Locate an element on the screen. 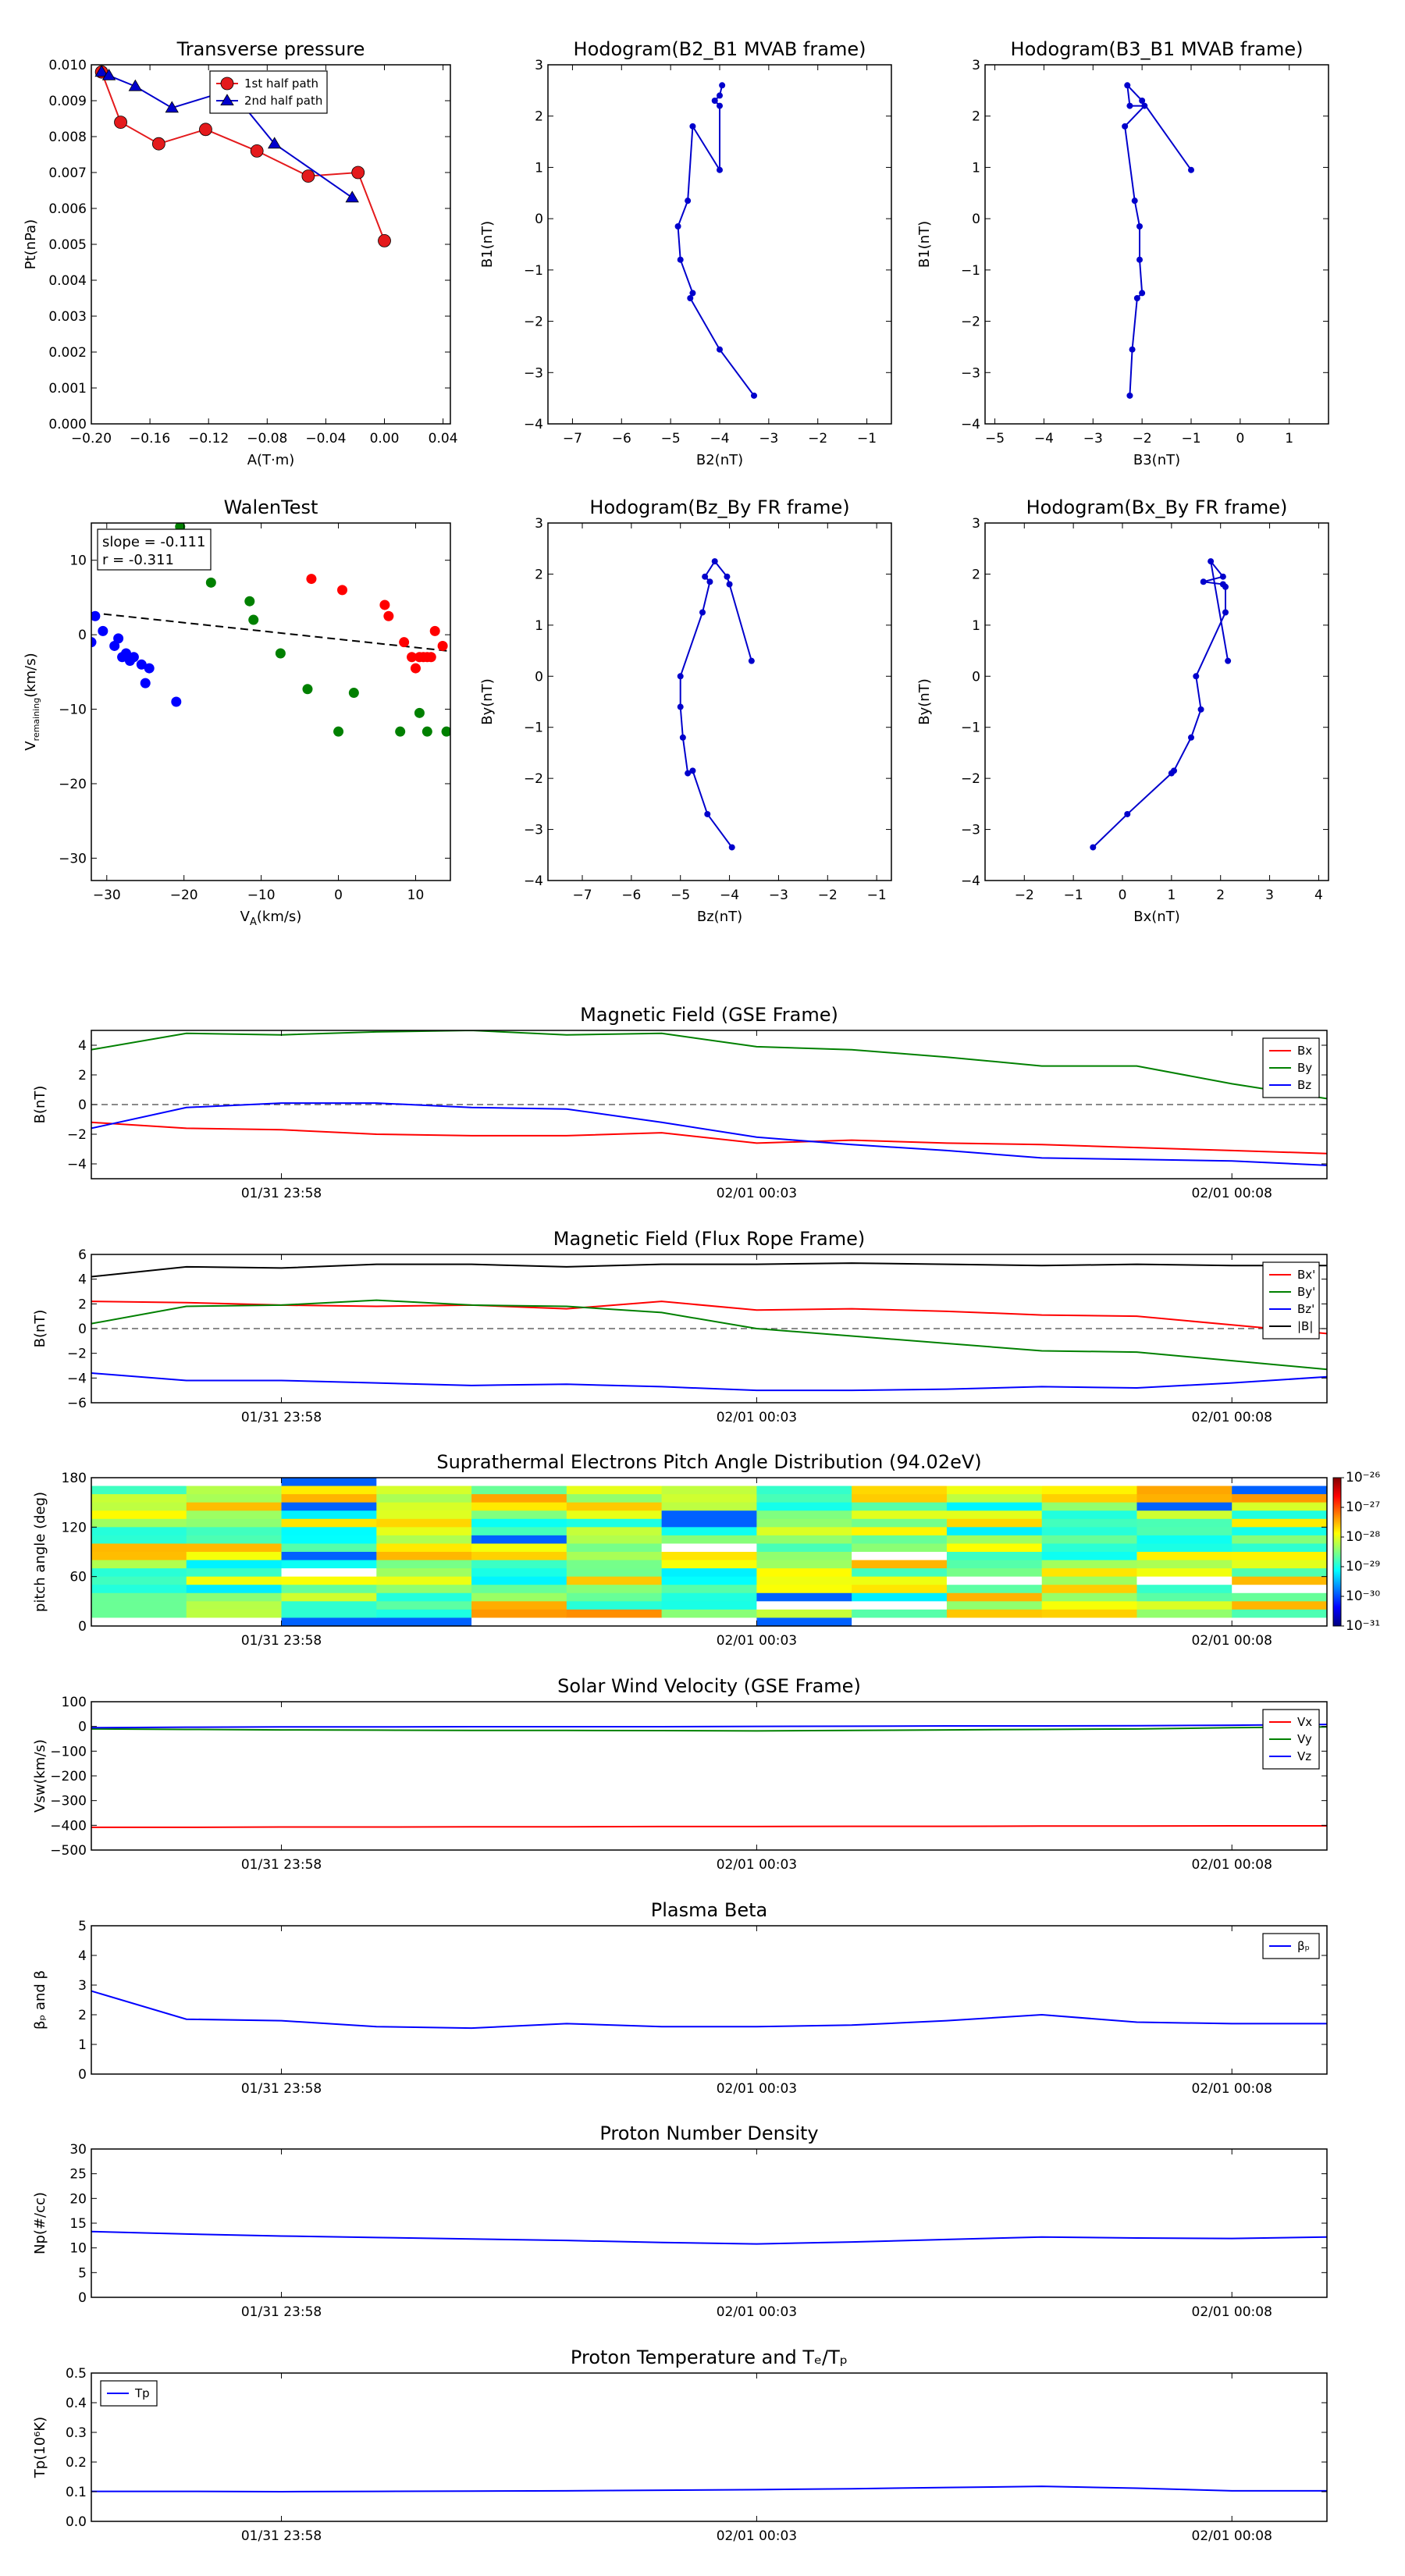 This screenshot has height=2576, width=1405. x-tick-label: −30 is located at coordinates (107, 895).